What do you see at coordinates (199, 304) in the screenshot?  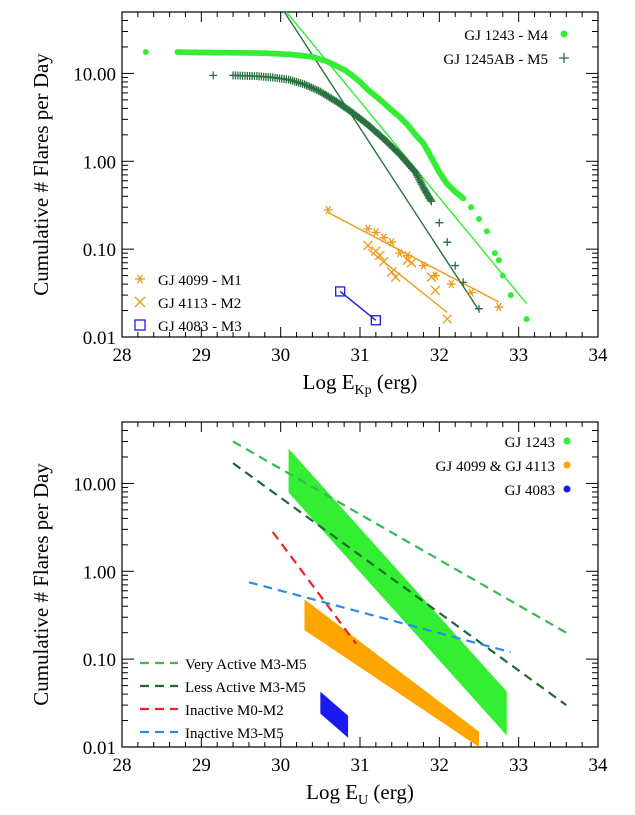 I see `legend-label: GJ 4113 - M2` at bounding box center [199, 304].